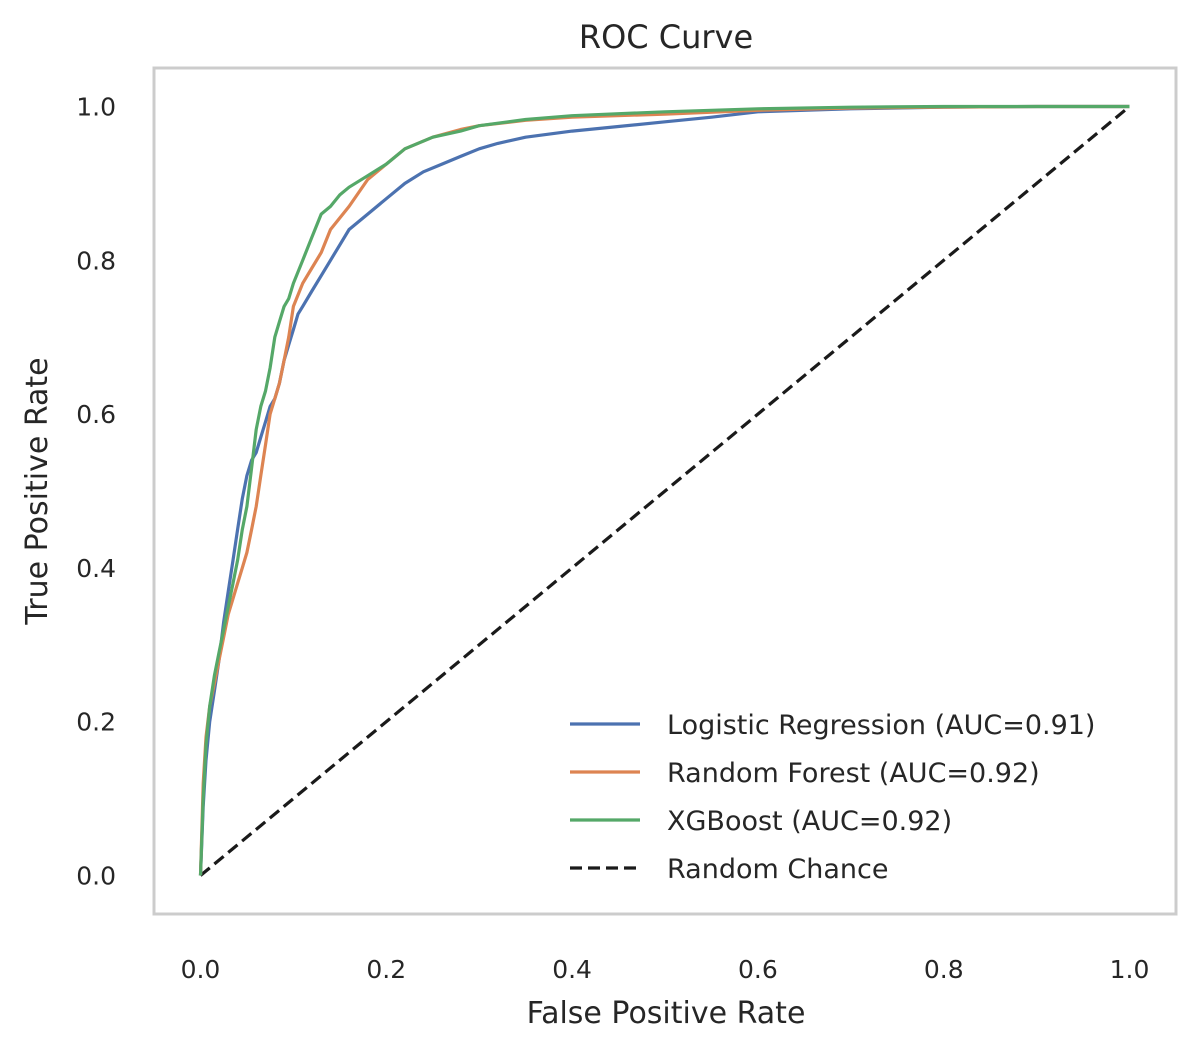 This screenshot has width=1199, height=1053. What do you see at coordinates (1130, 969) in the screenshot?
I see `x-tick-label: 1.0` at bounding box center [1130, 969].